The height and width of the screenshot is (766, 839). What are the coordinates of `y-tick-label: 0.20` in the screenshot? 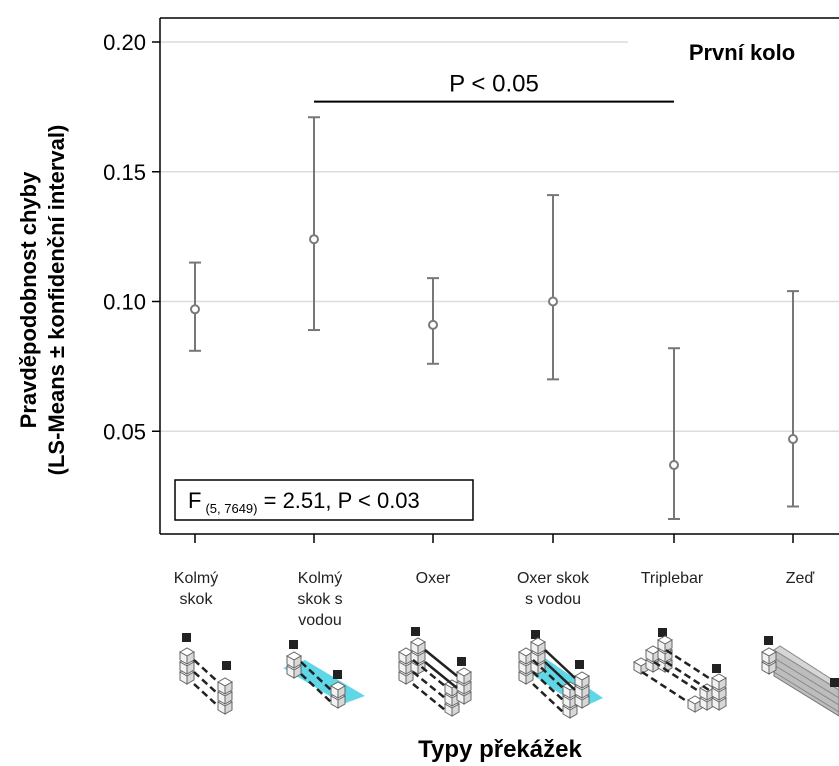 It's located at (124, 42).